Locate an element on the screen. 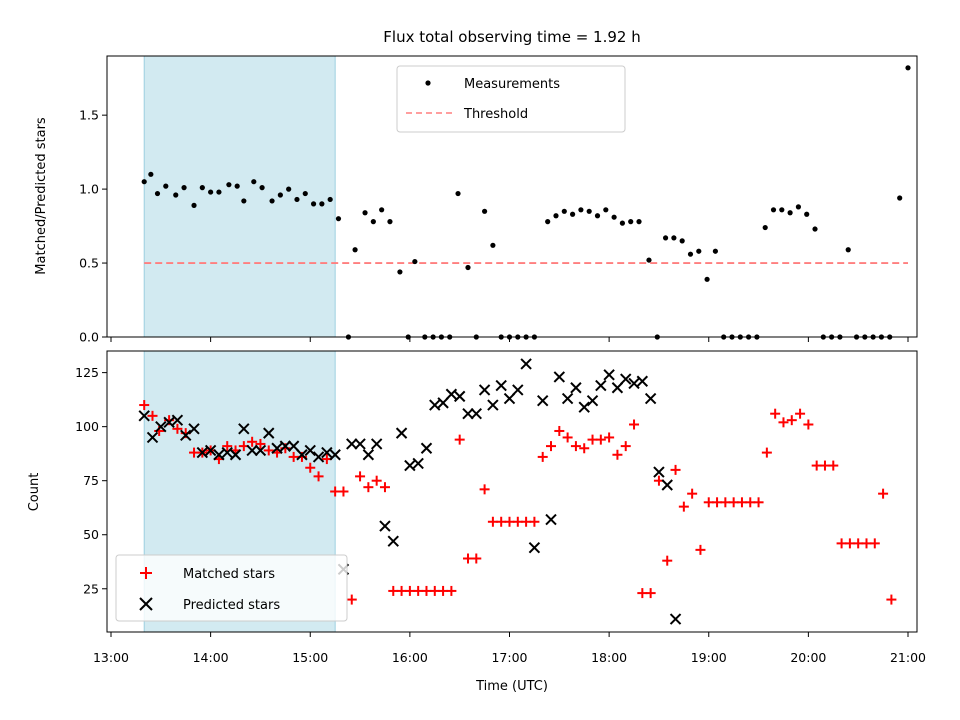 The height and width of the screenshot is (720, 960). y-tick-label: 1.5 is located at coordinates (89, 115).